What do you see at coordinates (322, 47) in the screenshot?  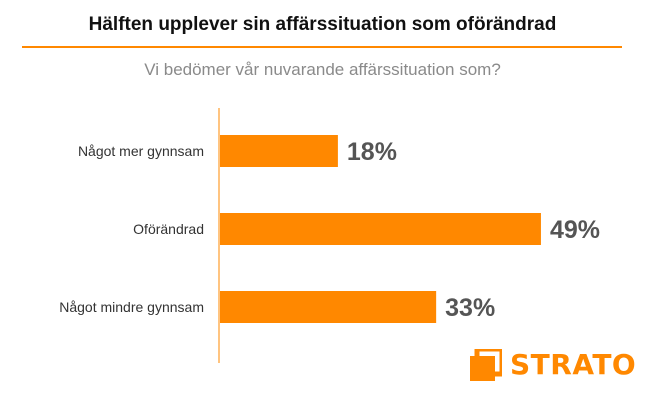 I see `title-divider` at bounding box center [322, 47].